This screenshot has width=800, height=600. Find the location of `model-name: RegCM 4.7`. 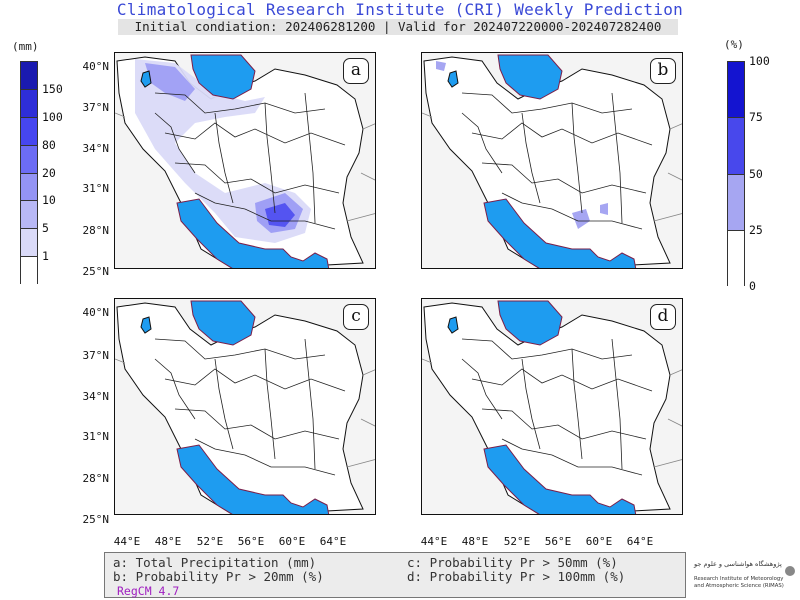

model-name: RegCM 4.7 is located at coordinates (148, 591).